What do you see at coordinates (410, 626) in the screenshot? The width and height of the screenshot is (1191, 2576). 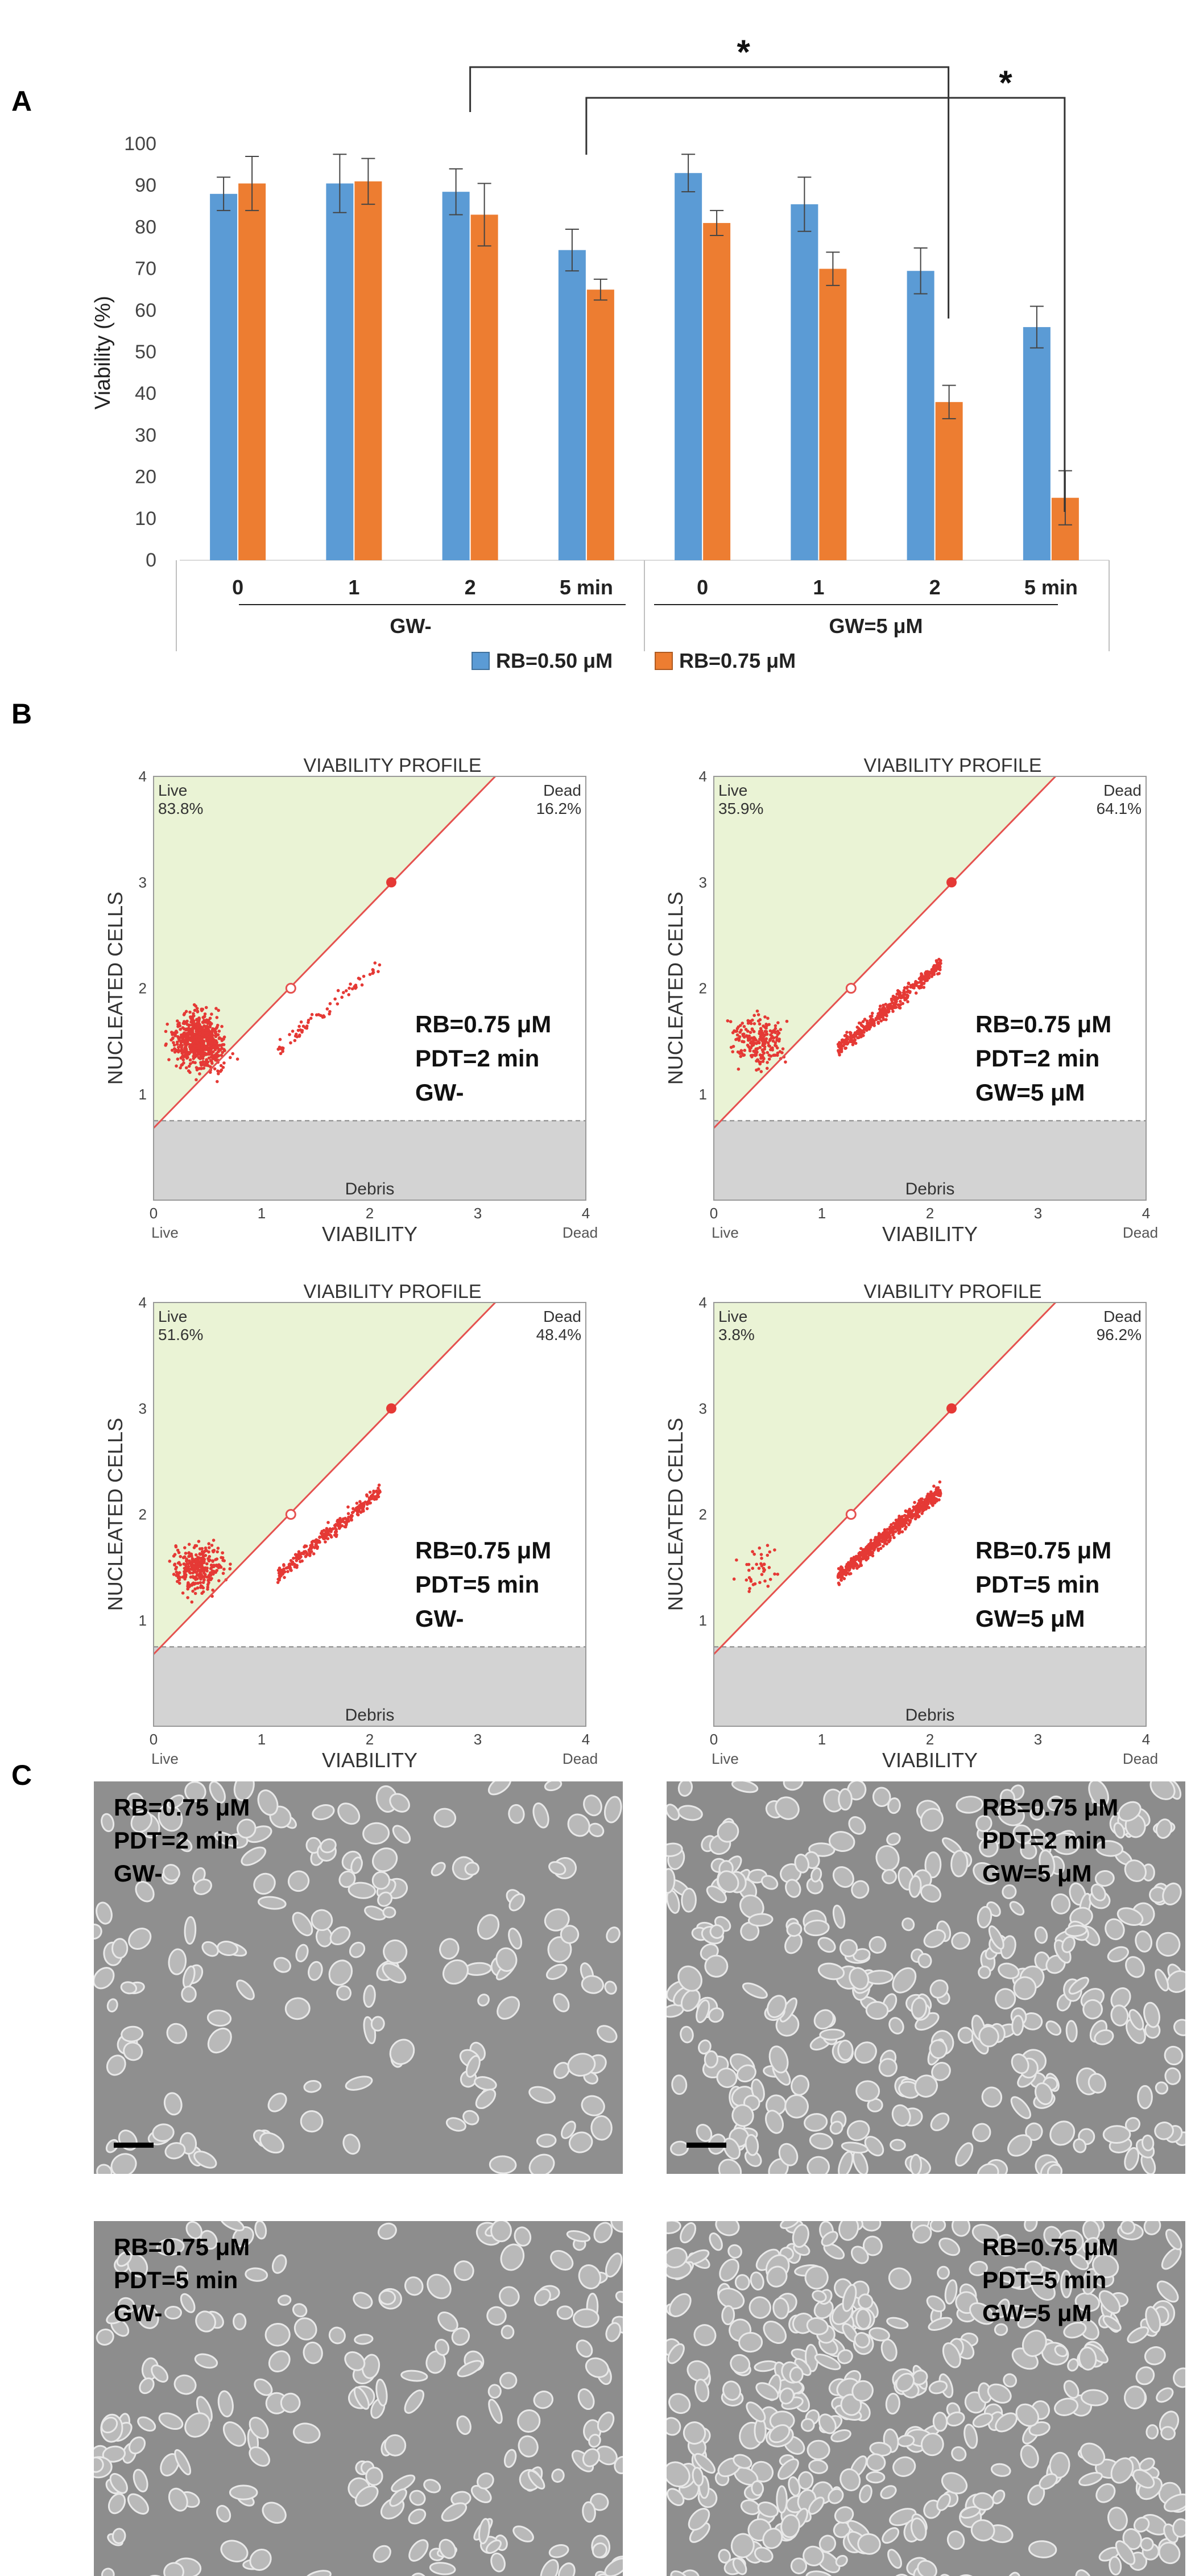 I see `group-label: GW-` at bounding box center [410, 626].